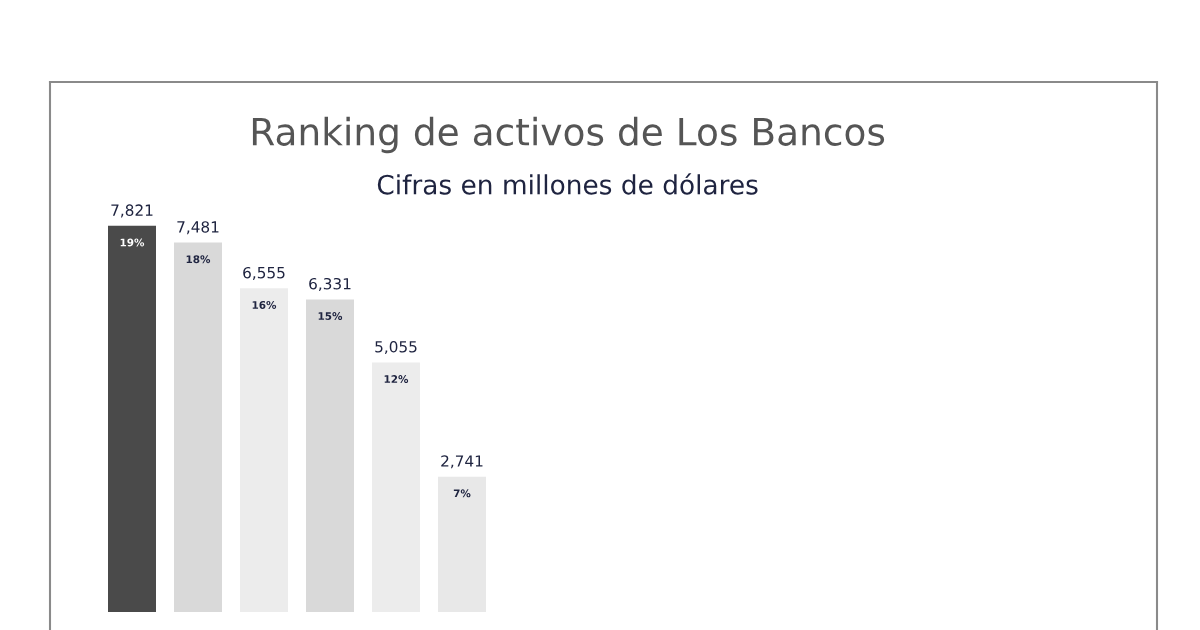  What do you see at coordinates (462, 493) in the screenshot?
I see `annotation: 7%` at bounding box center [462, 493].